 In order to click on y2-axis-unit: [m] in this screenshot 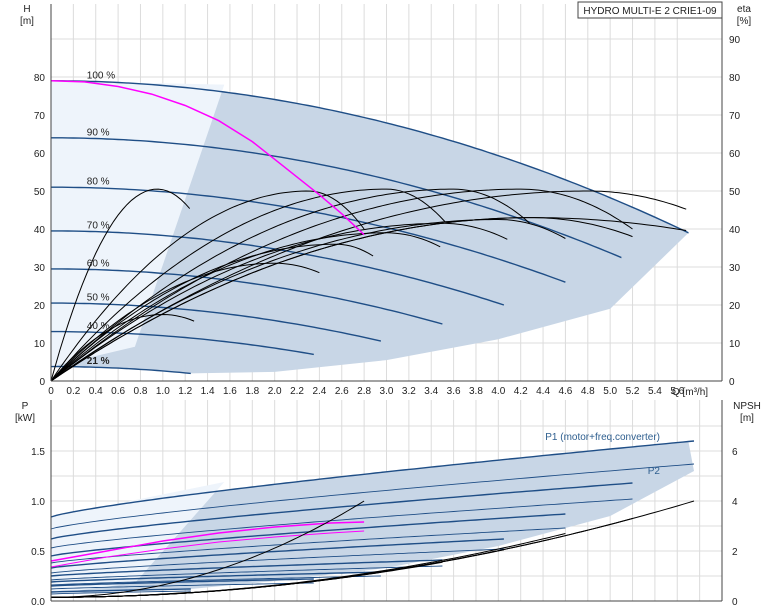, I will do `click(747, 418)`.